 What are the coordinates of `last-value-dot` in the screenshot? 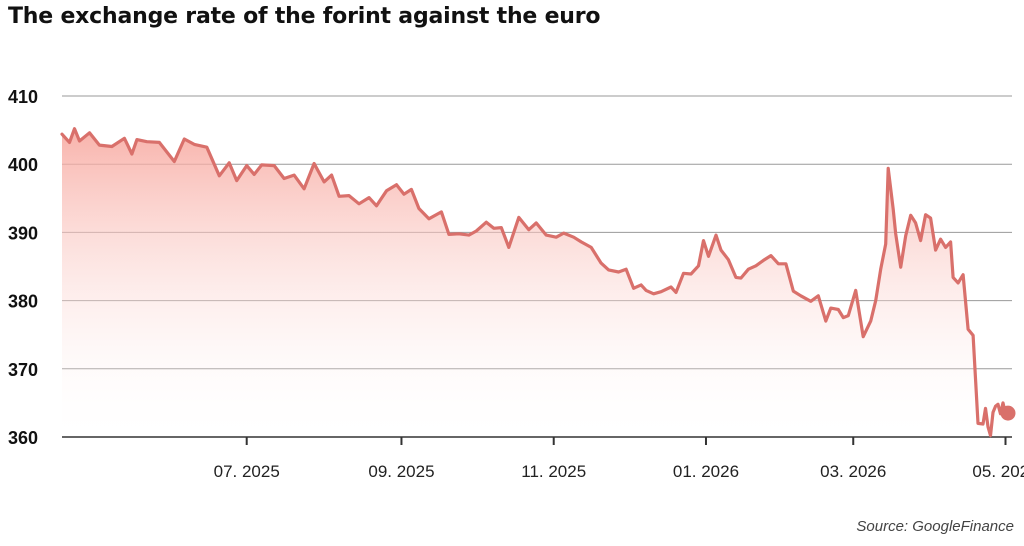 It's located at (1008, 413).